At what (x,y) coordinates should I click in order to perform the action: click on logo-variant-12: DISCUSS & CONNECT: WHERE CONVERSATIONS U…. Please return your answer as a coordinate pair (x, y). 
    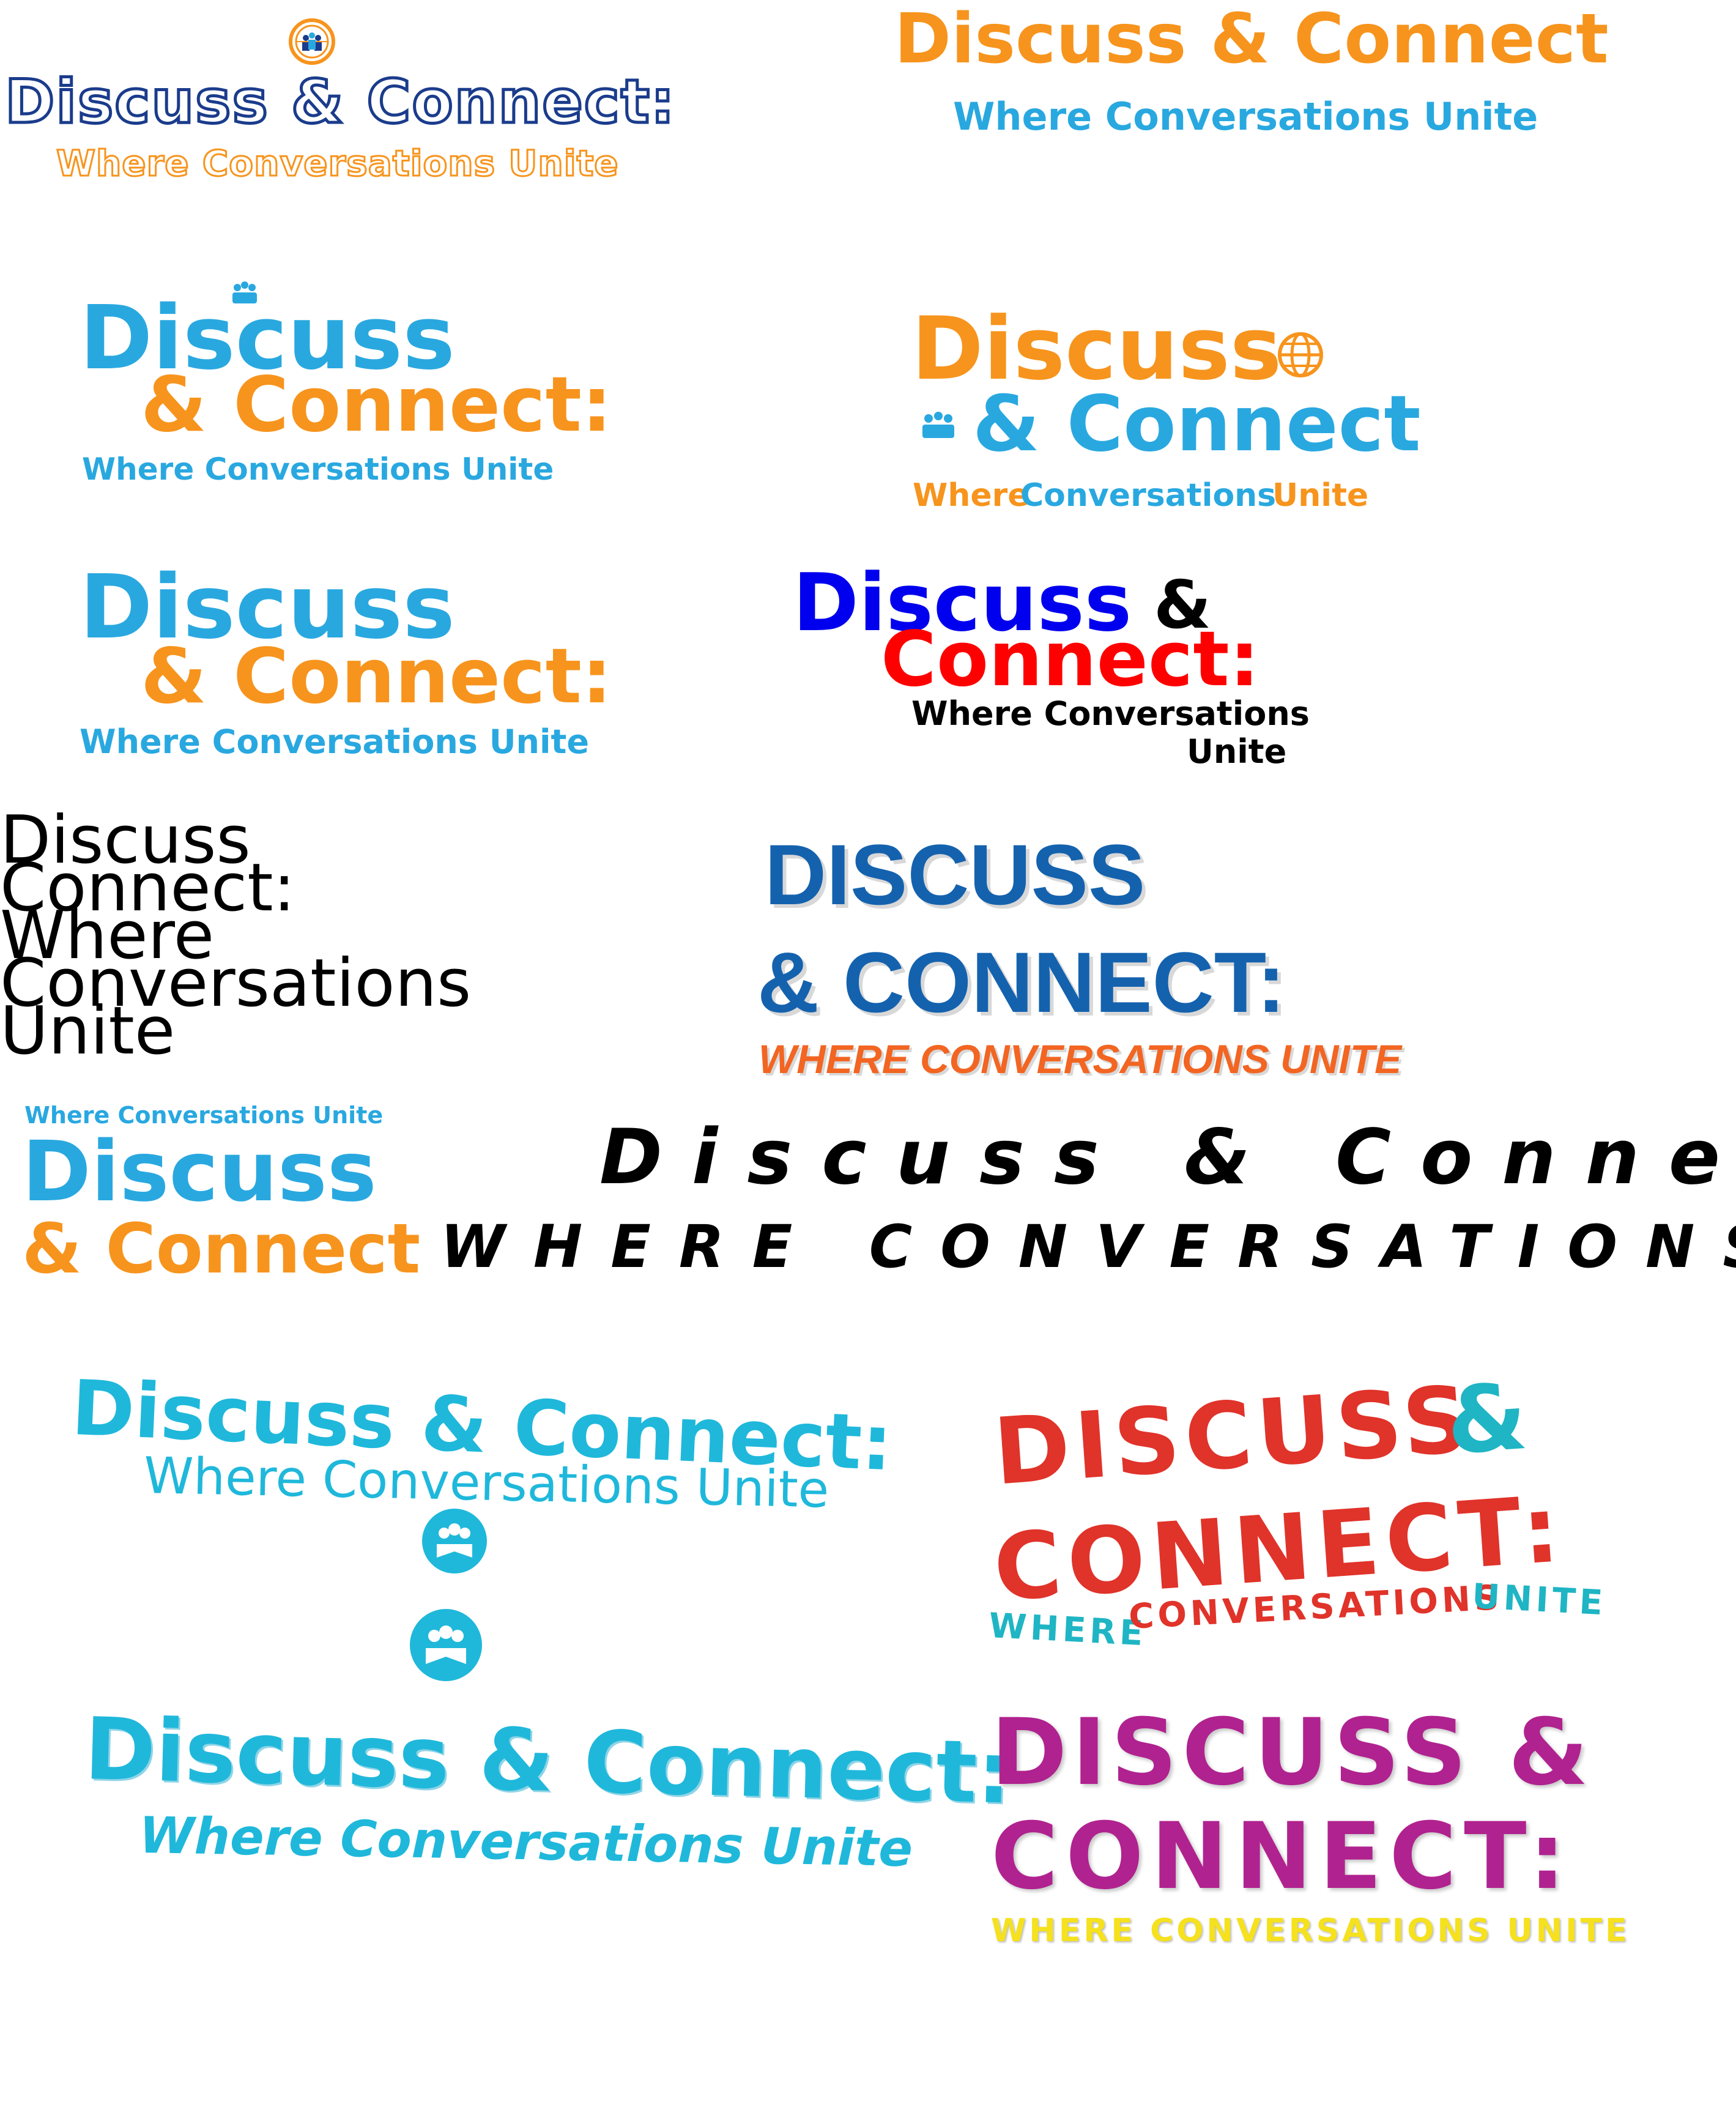
    Looking at the image, I should click on (1315, 1511).